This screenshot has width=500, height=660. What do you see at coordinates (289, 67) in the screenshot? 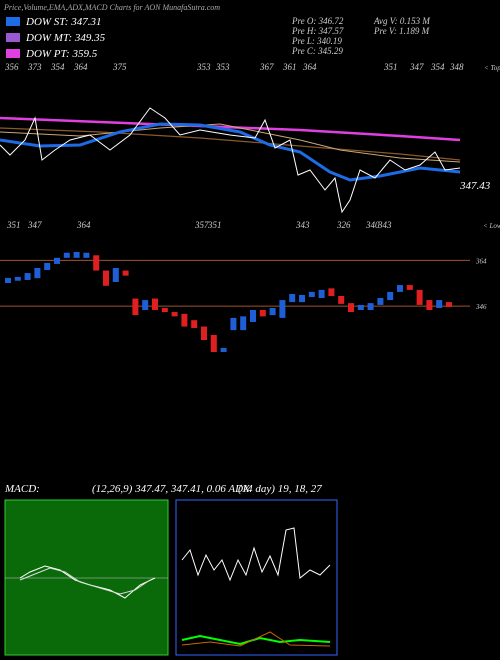
I see `top-label: 361` at bounding box center [289, 67].